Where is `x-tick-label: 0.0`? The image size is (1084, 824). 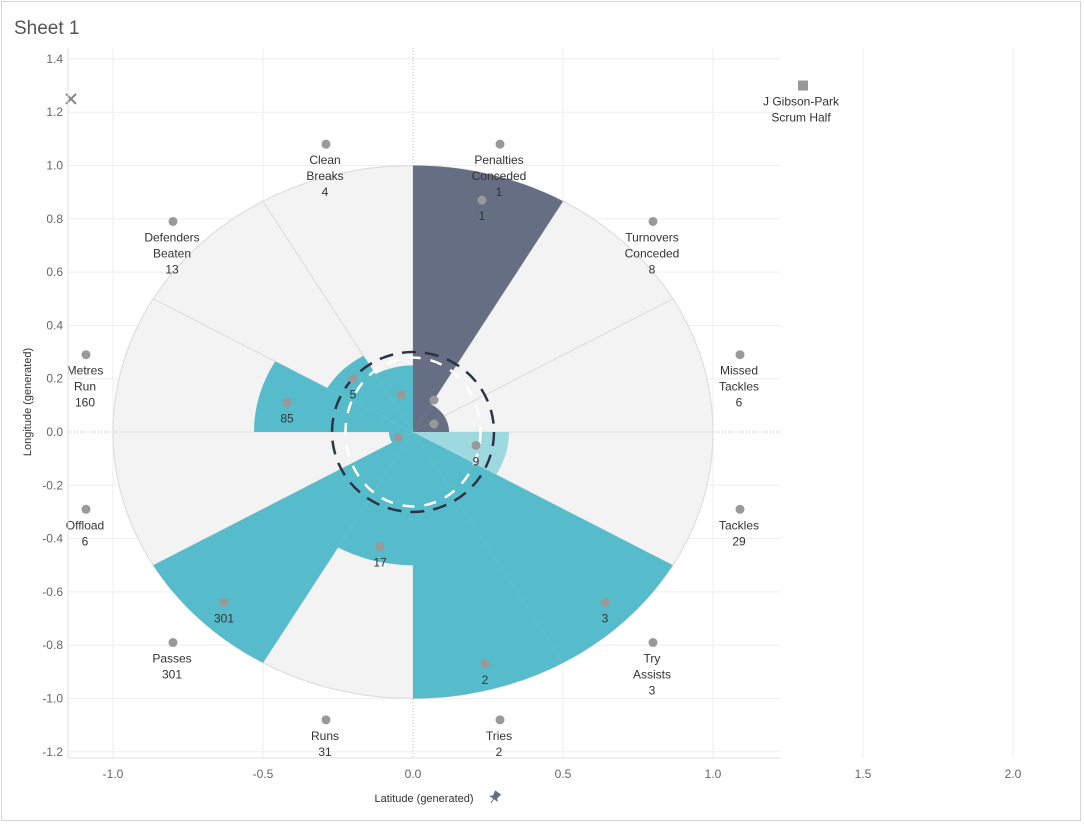
x-tick-label: 0.0 is located at coordinates (413, 774).